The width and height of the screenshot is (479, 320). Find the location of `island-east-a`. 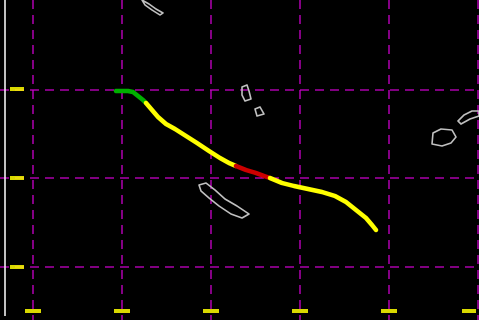

island-east-a is located at coordinates (444, 137).